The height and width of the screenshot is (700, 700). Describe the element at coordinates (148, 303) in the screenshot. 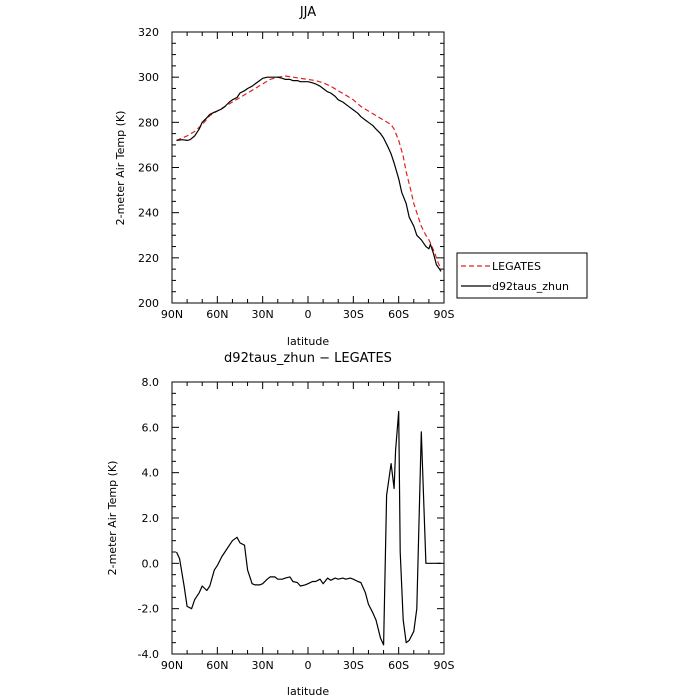

I see `y-tick-label: 200` at that location.